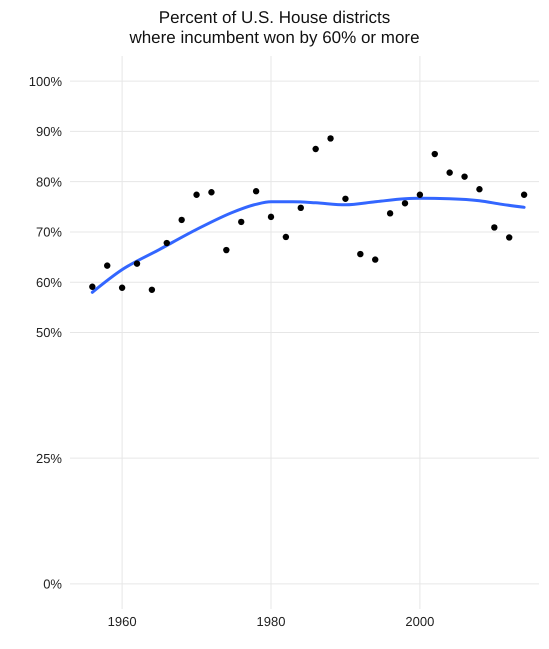 This screenshot has width=549, height=649. What do you see at coordinates (274, 28) in the screenshot?
I see `chart-title: Percent of U.S. House districts where incumbent won by 60% or more` at bounding box center [274, 28].